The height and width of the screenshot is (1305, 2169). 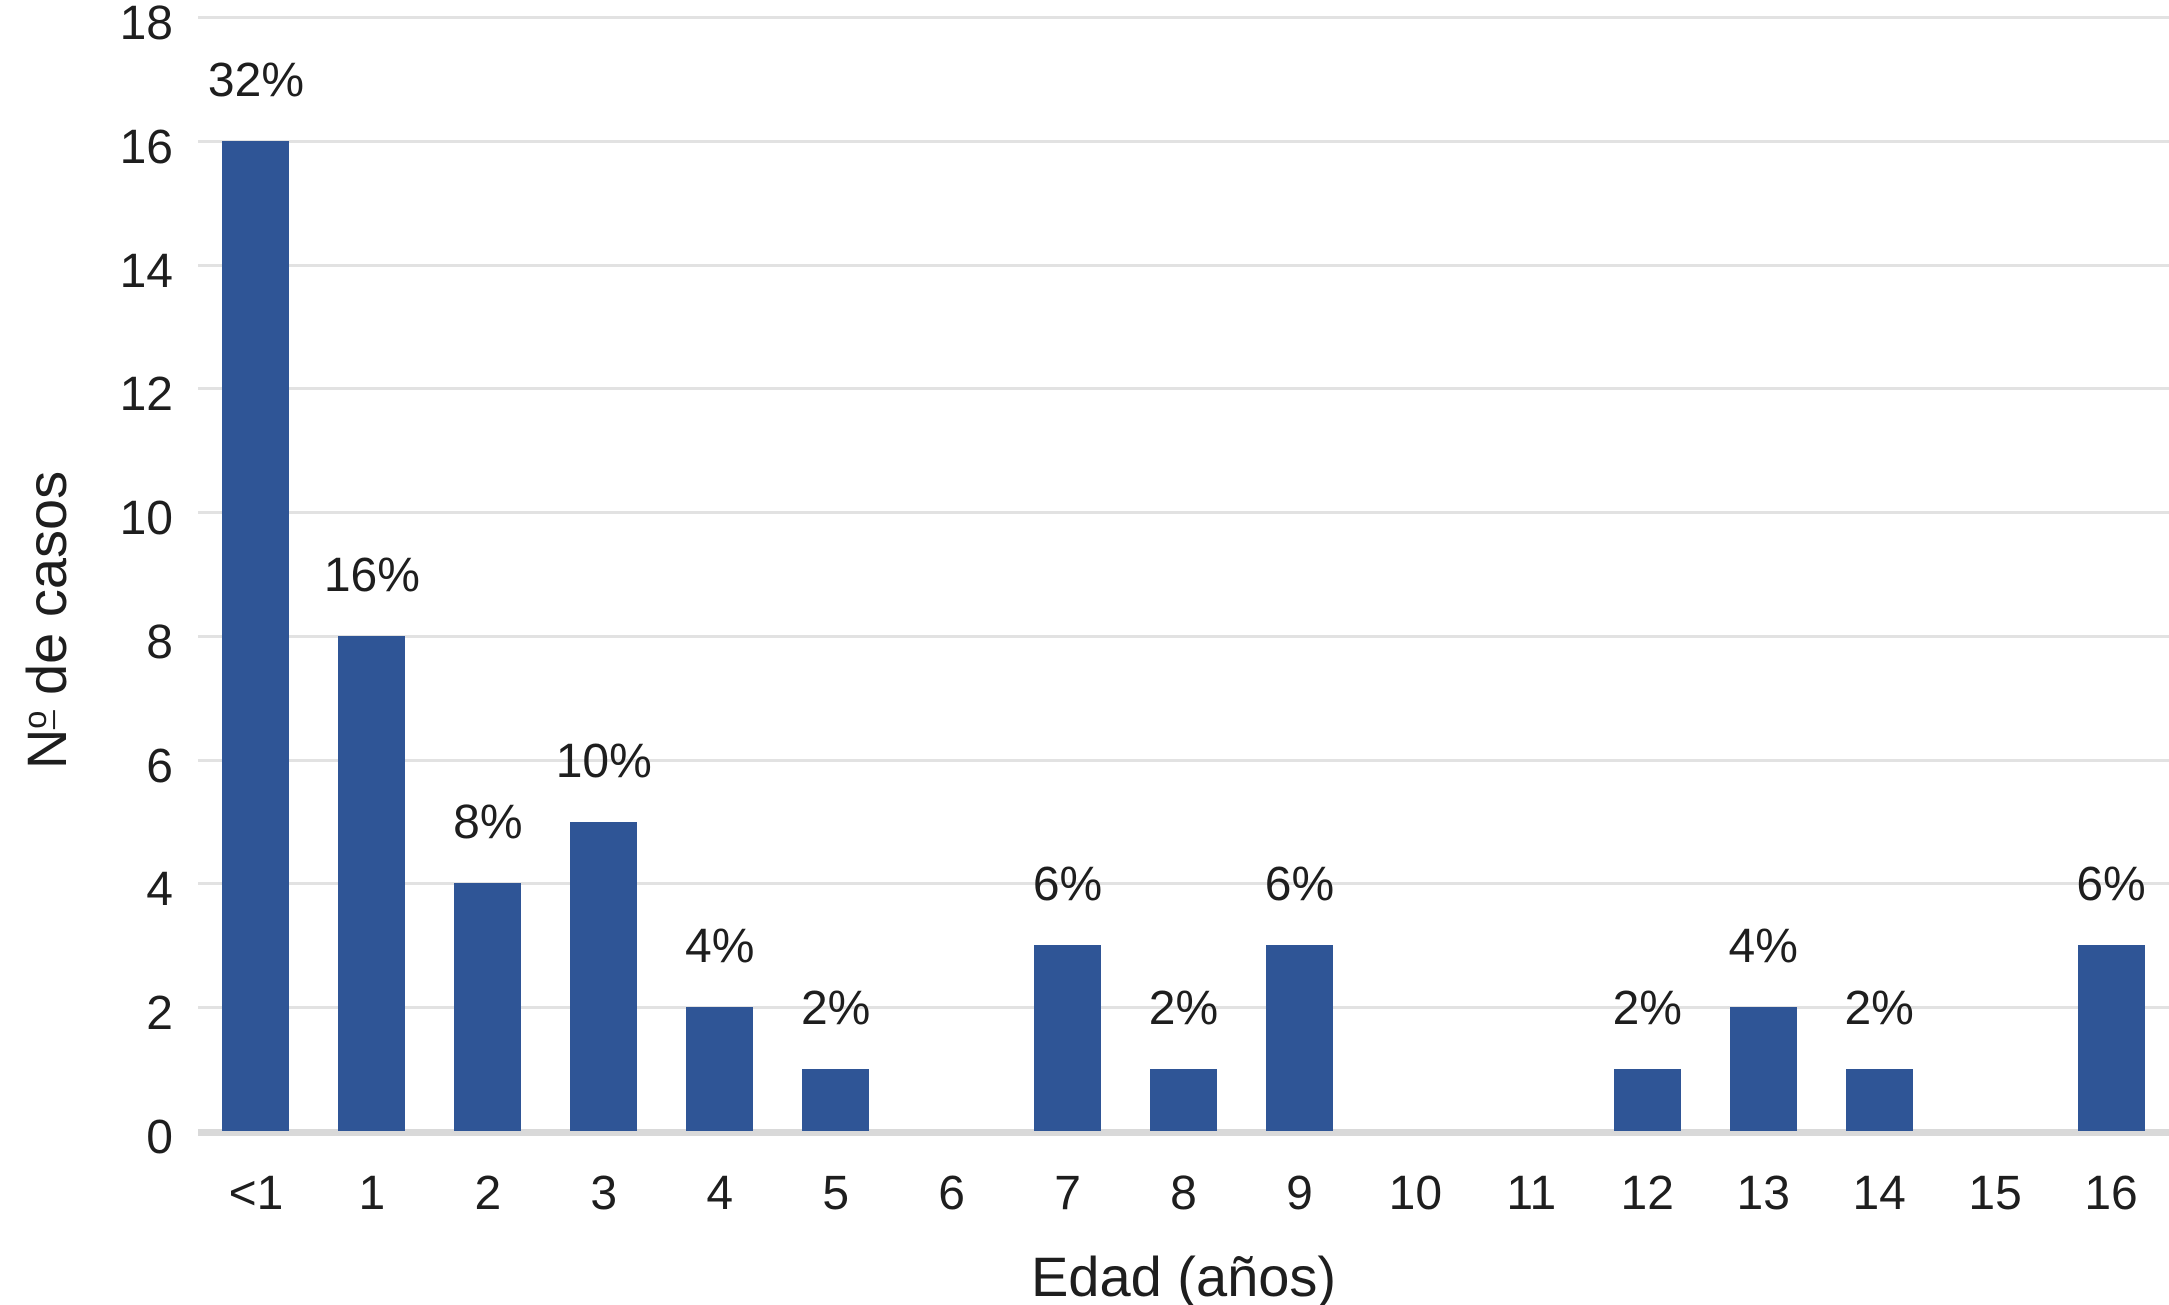 What do you see at coordinates (1879, 1193) in the screenshot?
I see `x-tick-label: 14` at bounding box center [1879, 1193].